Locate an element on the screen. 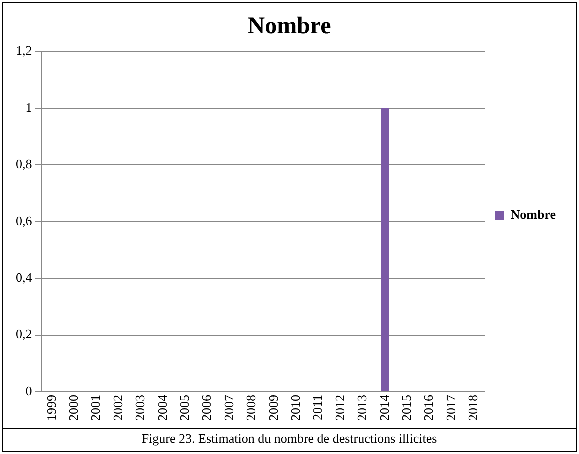 Image resolution: width=579 pixels, height=454 pixels. x-tick-label: 2011 is located at coordinates (318, 408).